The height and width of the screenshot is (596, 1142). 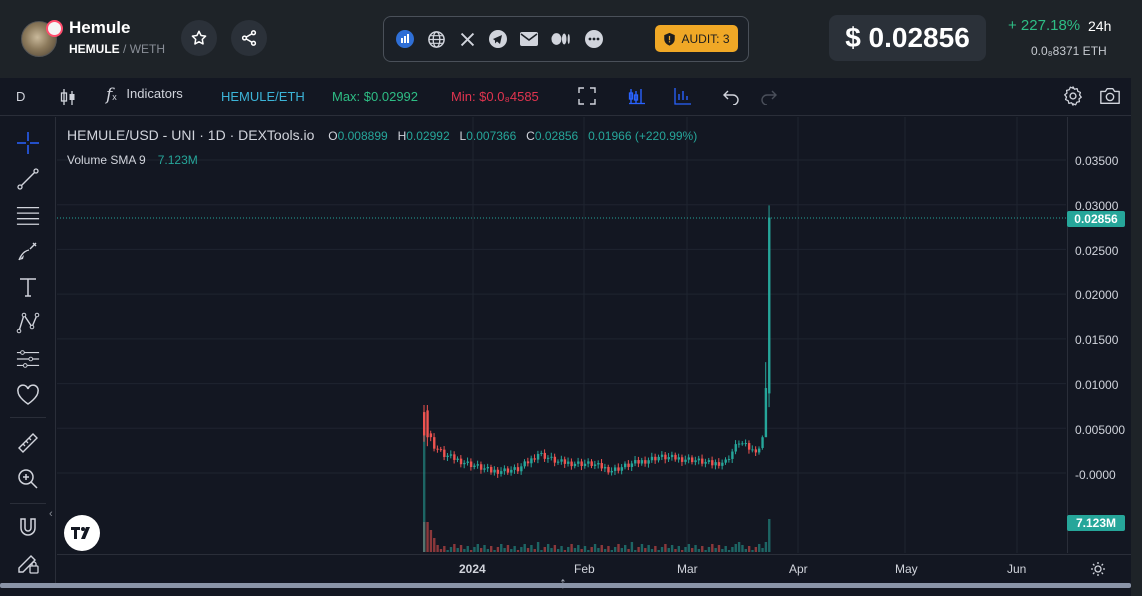 What do you see at coordinates (1097, 206) in the screenshot?
I see `price-tick: 0.03000` at bounding box center [1097, 206].